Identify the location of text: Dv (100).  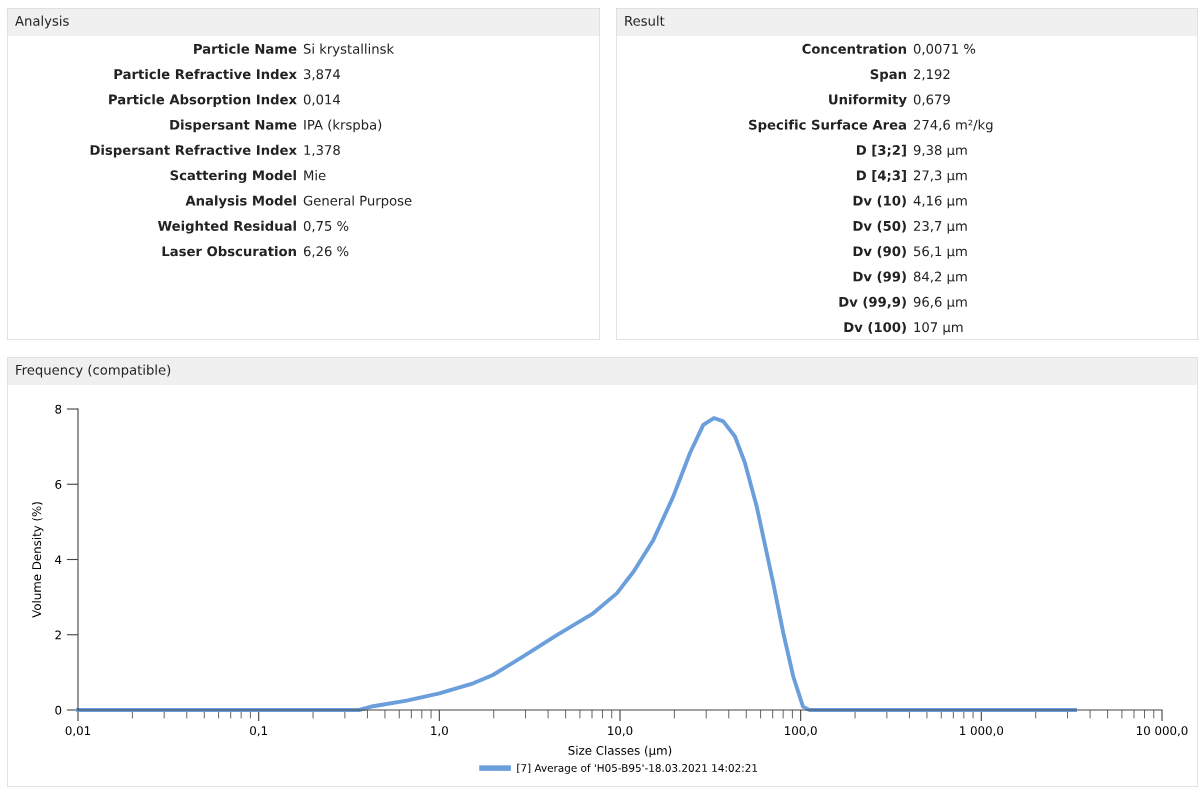
(875, 327).